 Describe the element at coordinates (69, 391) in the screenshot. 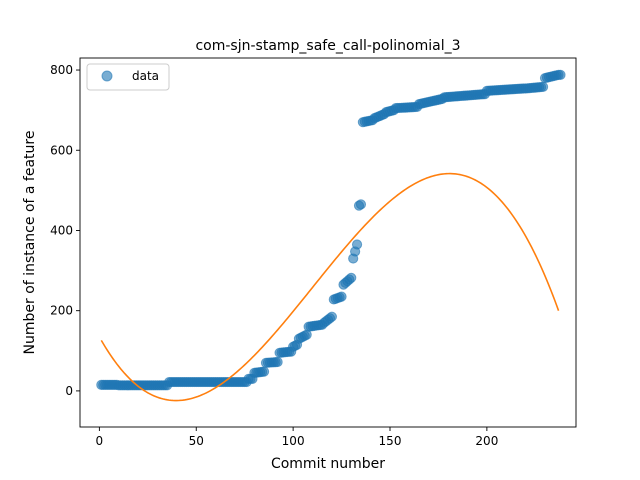

I see `y-tick-label: 0` at that location.